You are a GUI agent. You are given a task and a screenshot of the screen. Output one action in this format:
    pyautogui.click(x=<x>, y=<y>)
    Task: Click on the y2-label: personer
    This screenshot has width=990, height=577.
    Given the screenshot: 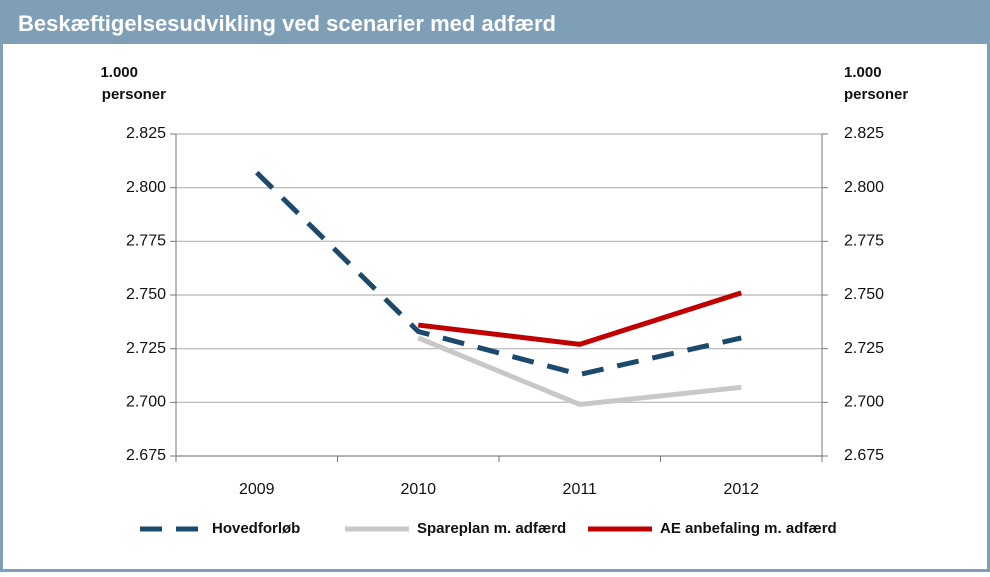 What is the action you would take?
    pyautogui.click(x=876, y=94)
    